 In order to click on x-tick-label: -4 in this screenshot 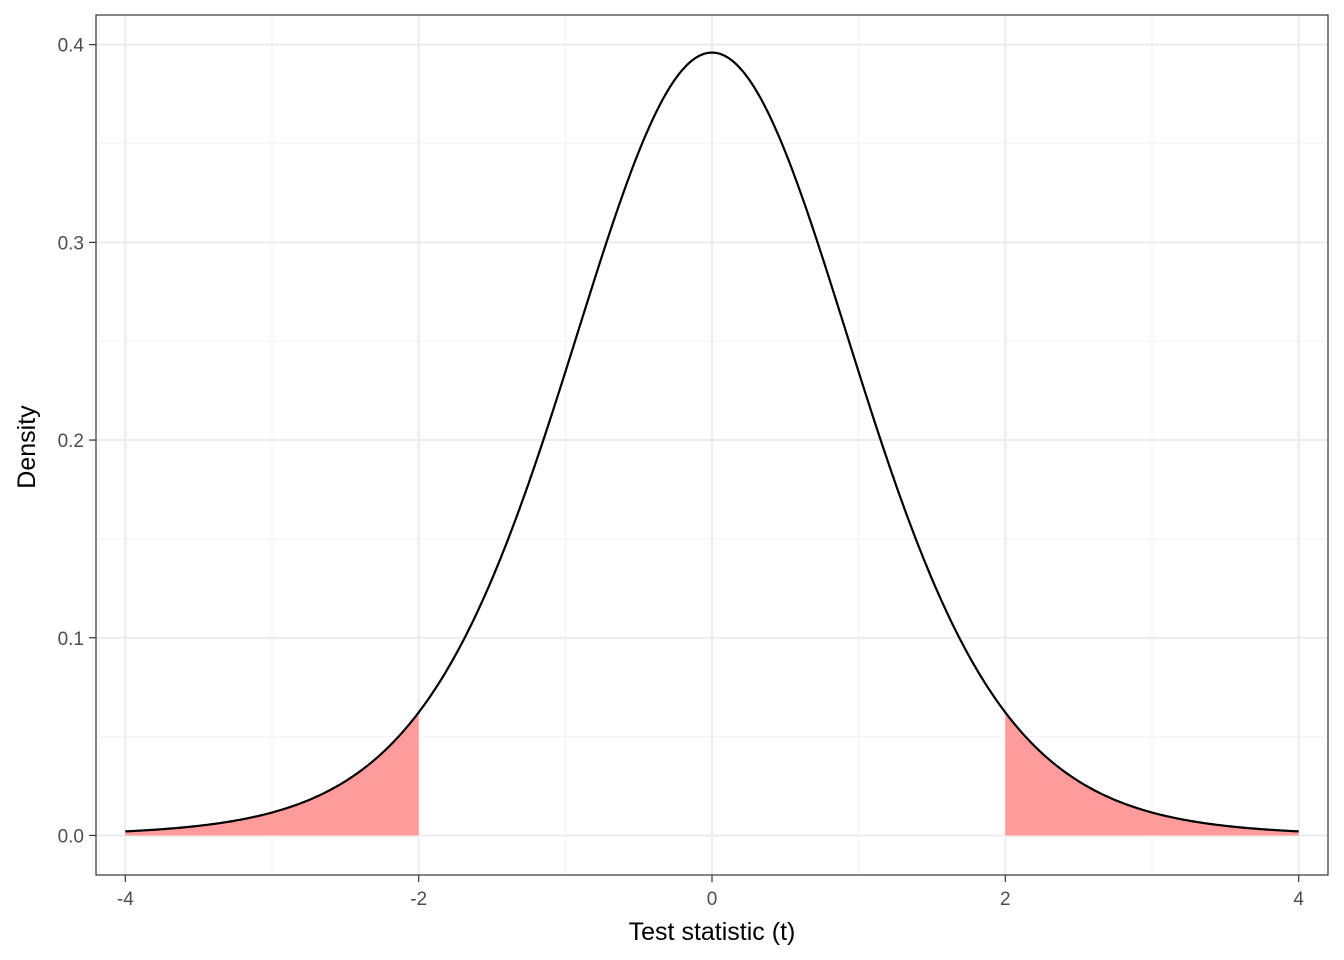, I will do `click(125, 899)`.